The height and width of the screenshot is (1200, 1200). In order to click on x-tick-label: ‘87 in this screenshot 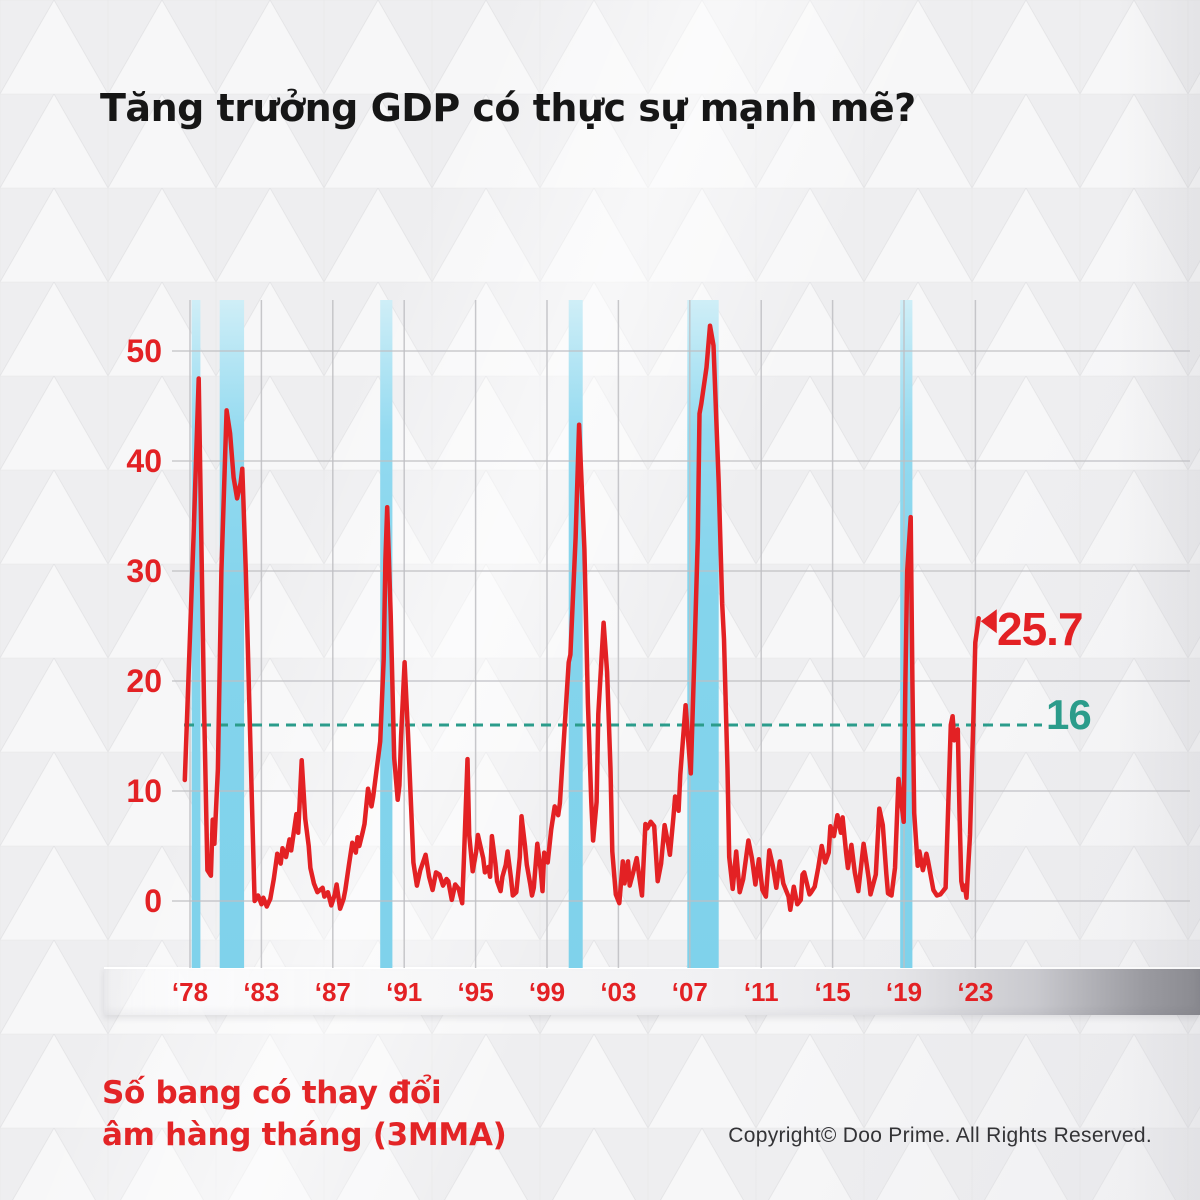, I will do `click(333, 992)`.